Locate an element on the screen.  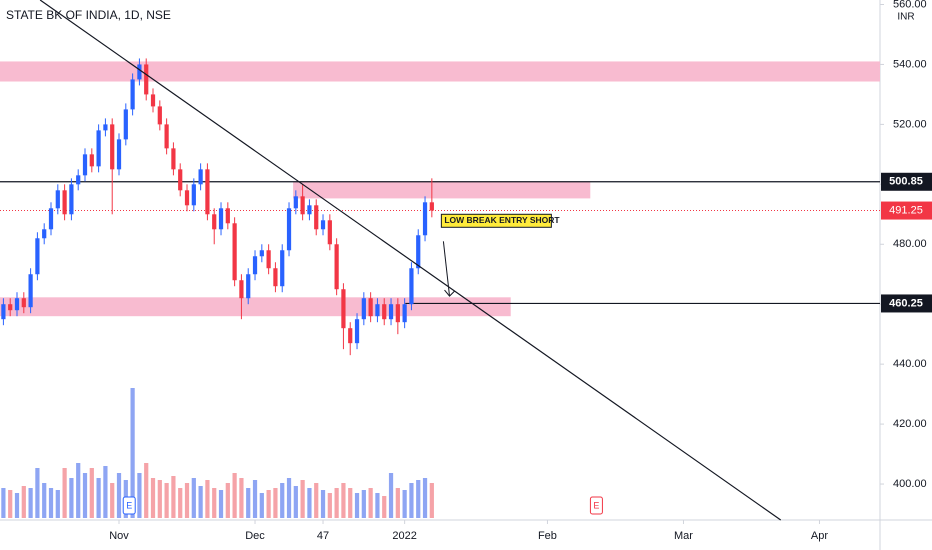
annotation-box is located at coordinates (496, 220).